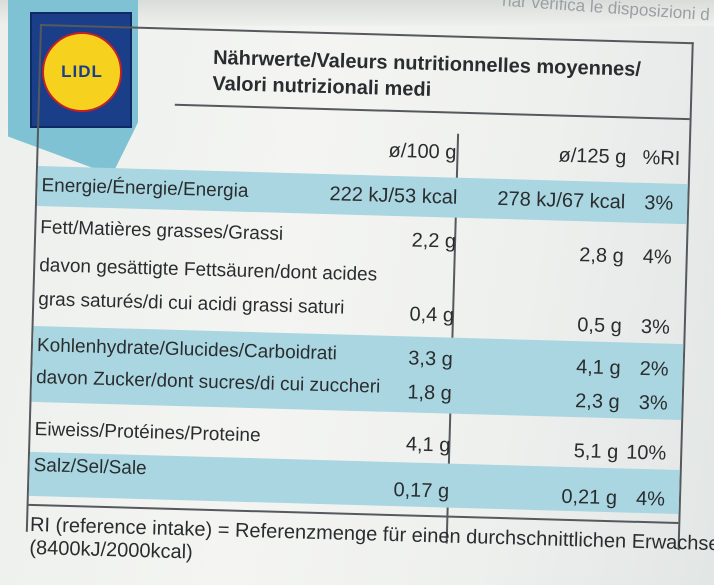 This screenshot has width=714, height=585. I want to click on value-per125: 2,8 g, so click(601, 256).